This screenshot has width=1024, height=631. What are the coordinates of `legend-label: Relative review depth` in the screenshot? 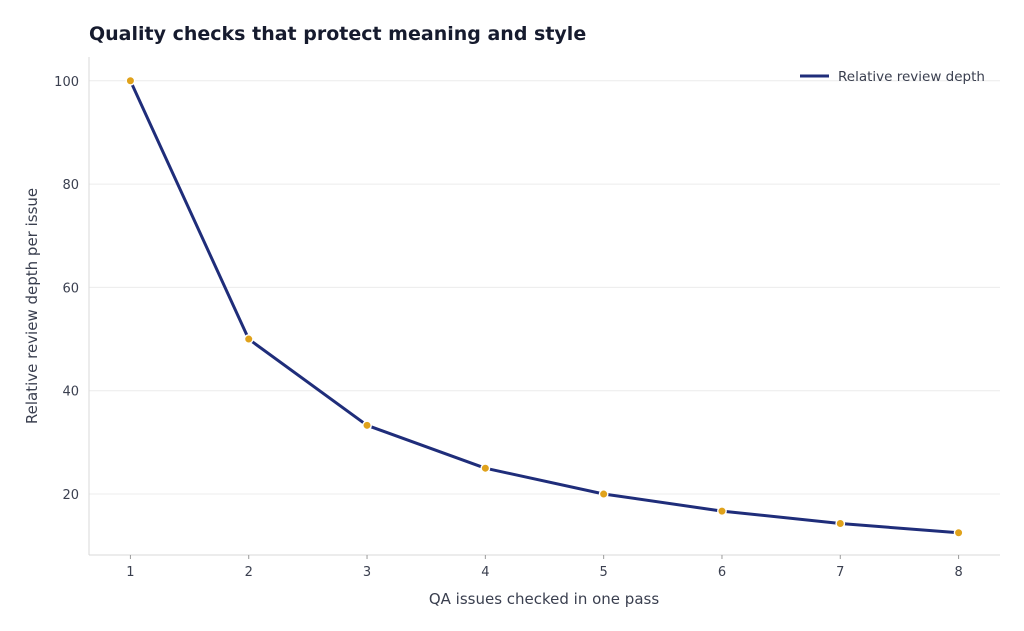 It's located at (911, 77).